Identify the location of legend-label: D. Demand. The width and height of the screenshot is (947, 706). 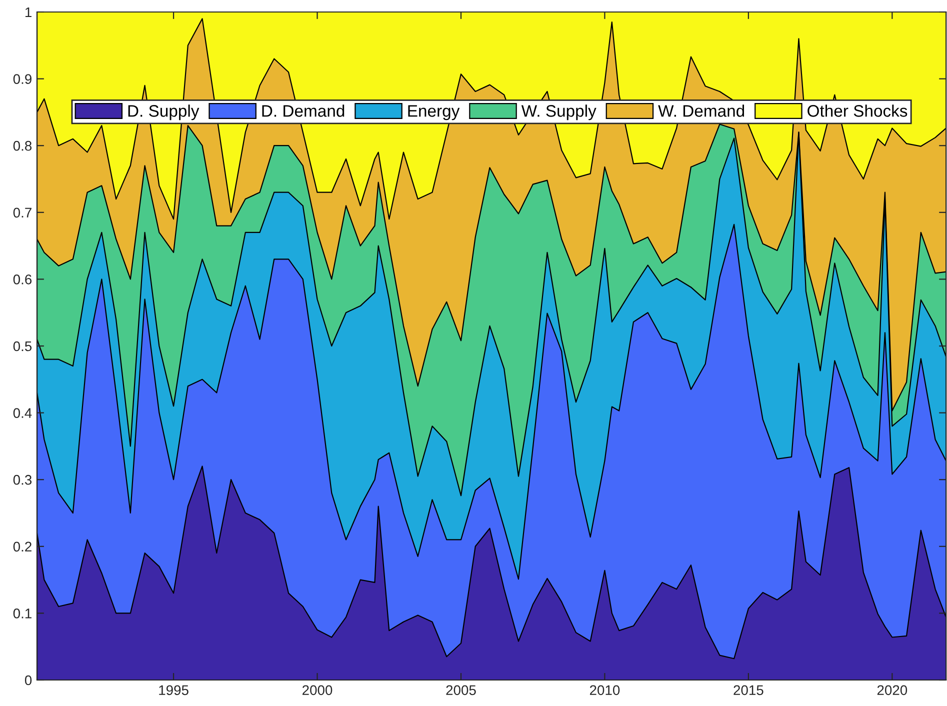
(303, 110).